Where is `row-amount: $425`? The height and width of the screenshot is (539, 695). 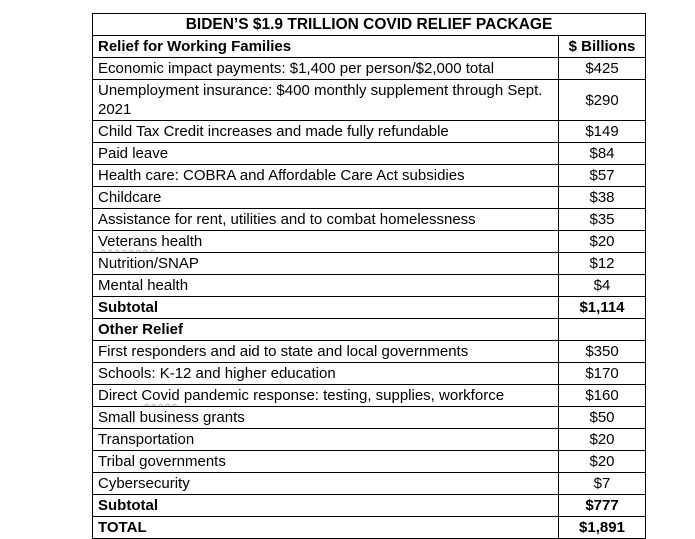 row-amount: $425 is located at coordinates (602, 68).